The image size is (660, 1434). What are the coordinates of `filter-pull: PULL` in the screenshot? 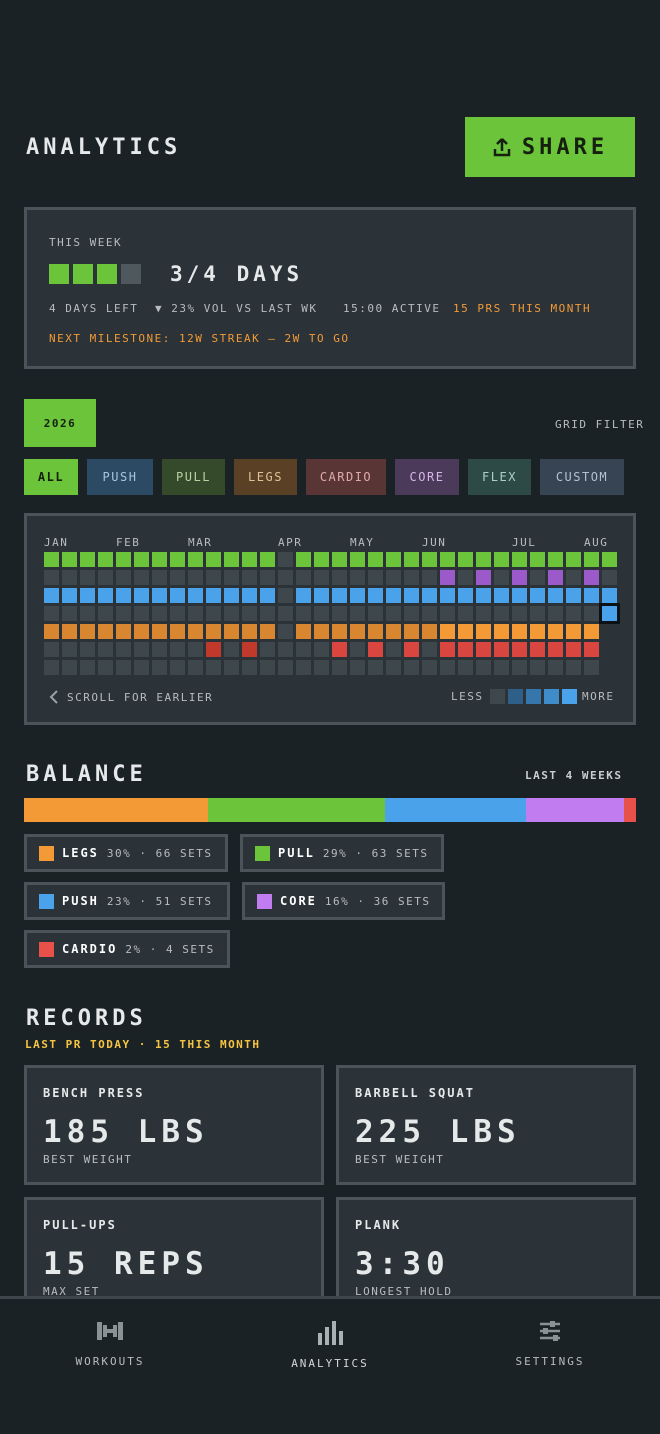 It's located at (193, 477).